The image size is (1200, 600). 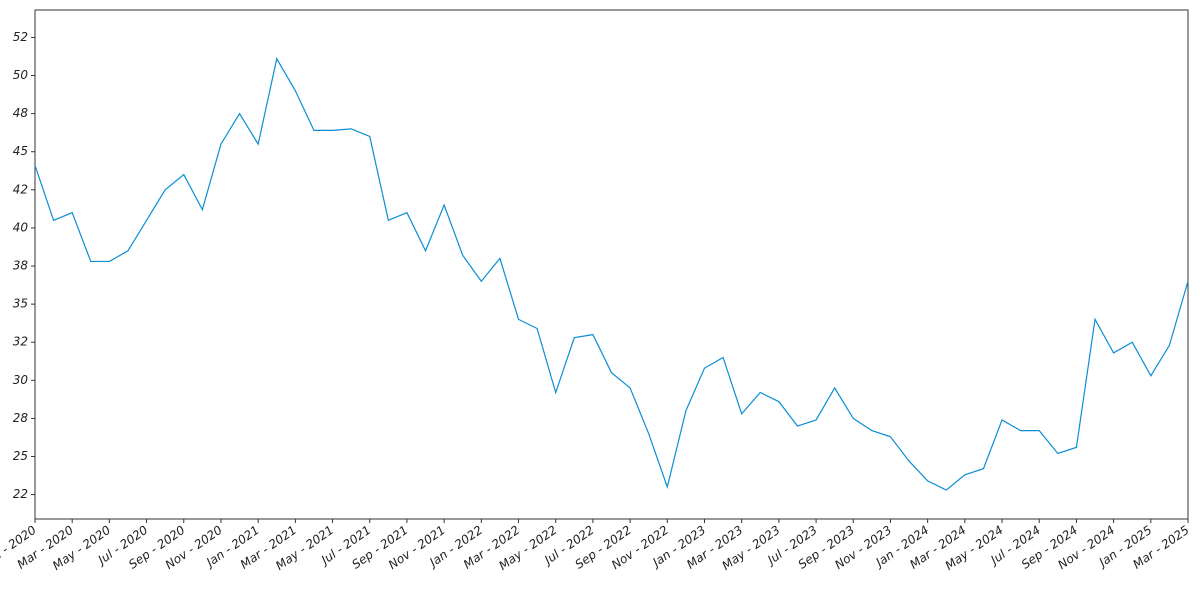 I want to click on y-tick-label: 25, so click(x=20, y=456).